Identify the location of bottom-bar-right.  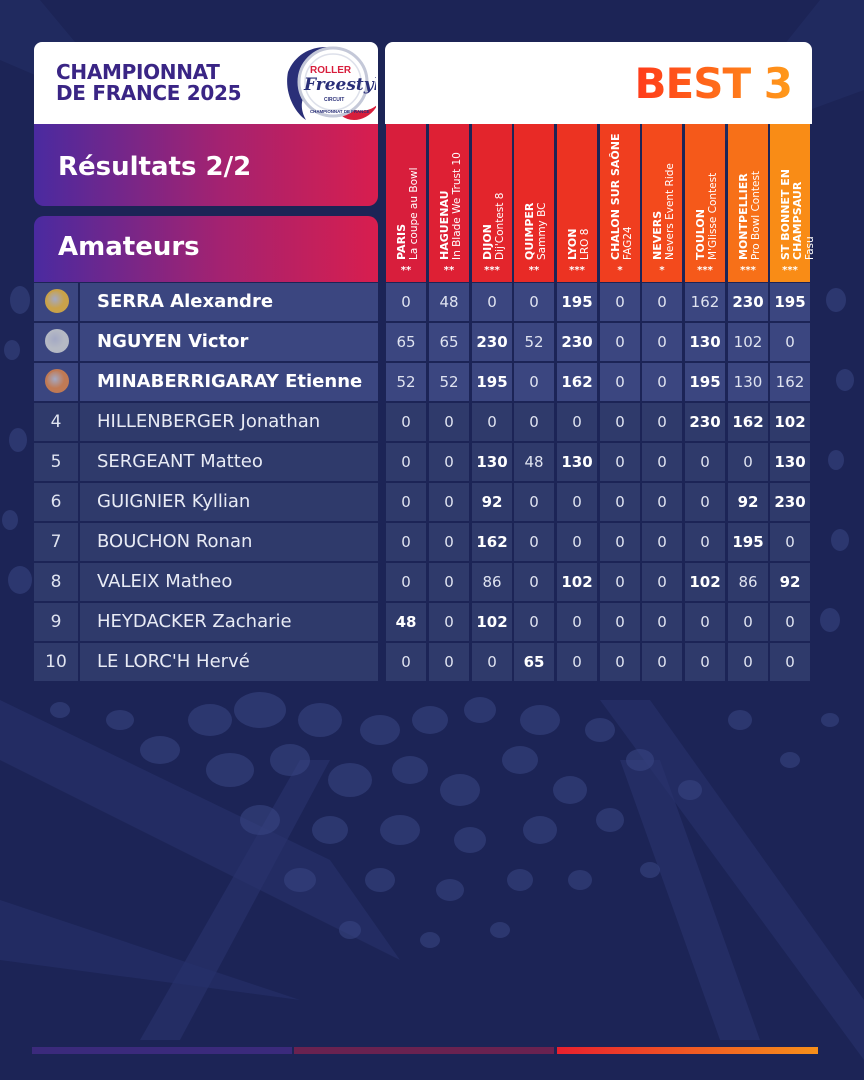
(687, 1050).